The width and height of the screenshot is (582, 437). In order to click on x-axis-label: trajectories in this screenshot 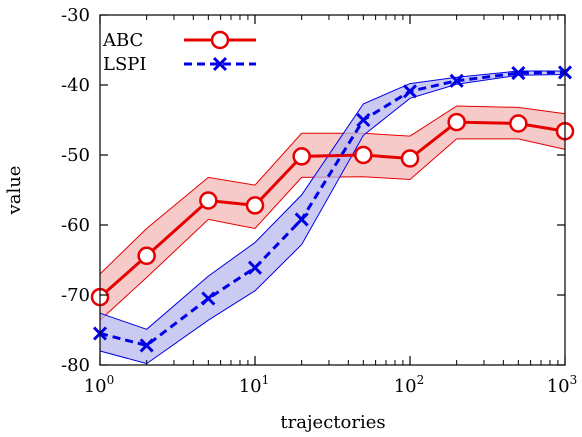, I will do `click(332, 422)`.